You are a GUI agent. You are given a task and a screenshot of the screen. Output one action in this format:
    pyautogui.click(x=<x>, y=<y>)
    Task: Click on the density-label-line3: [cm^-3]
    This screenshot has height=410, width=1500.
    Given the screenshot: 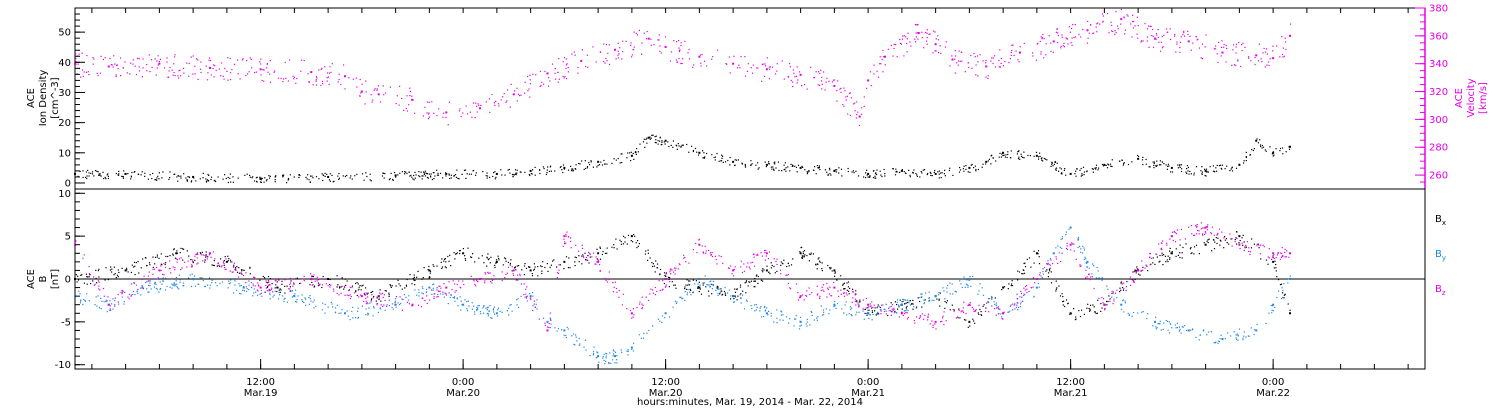 What is the action you would take?
    pyautogui.click(x=55, y=97)
    